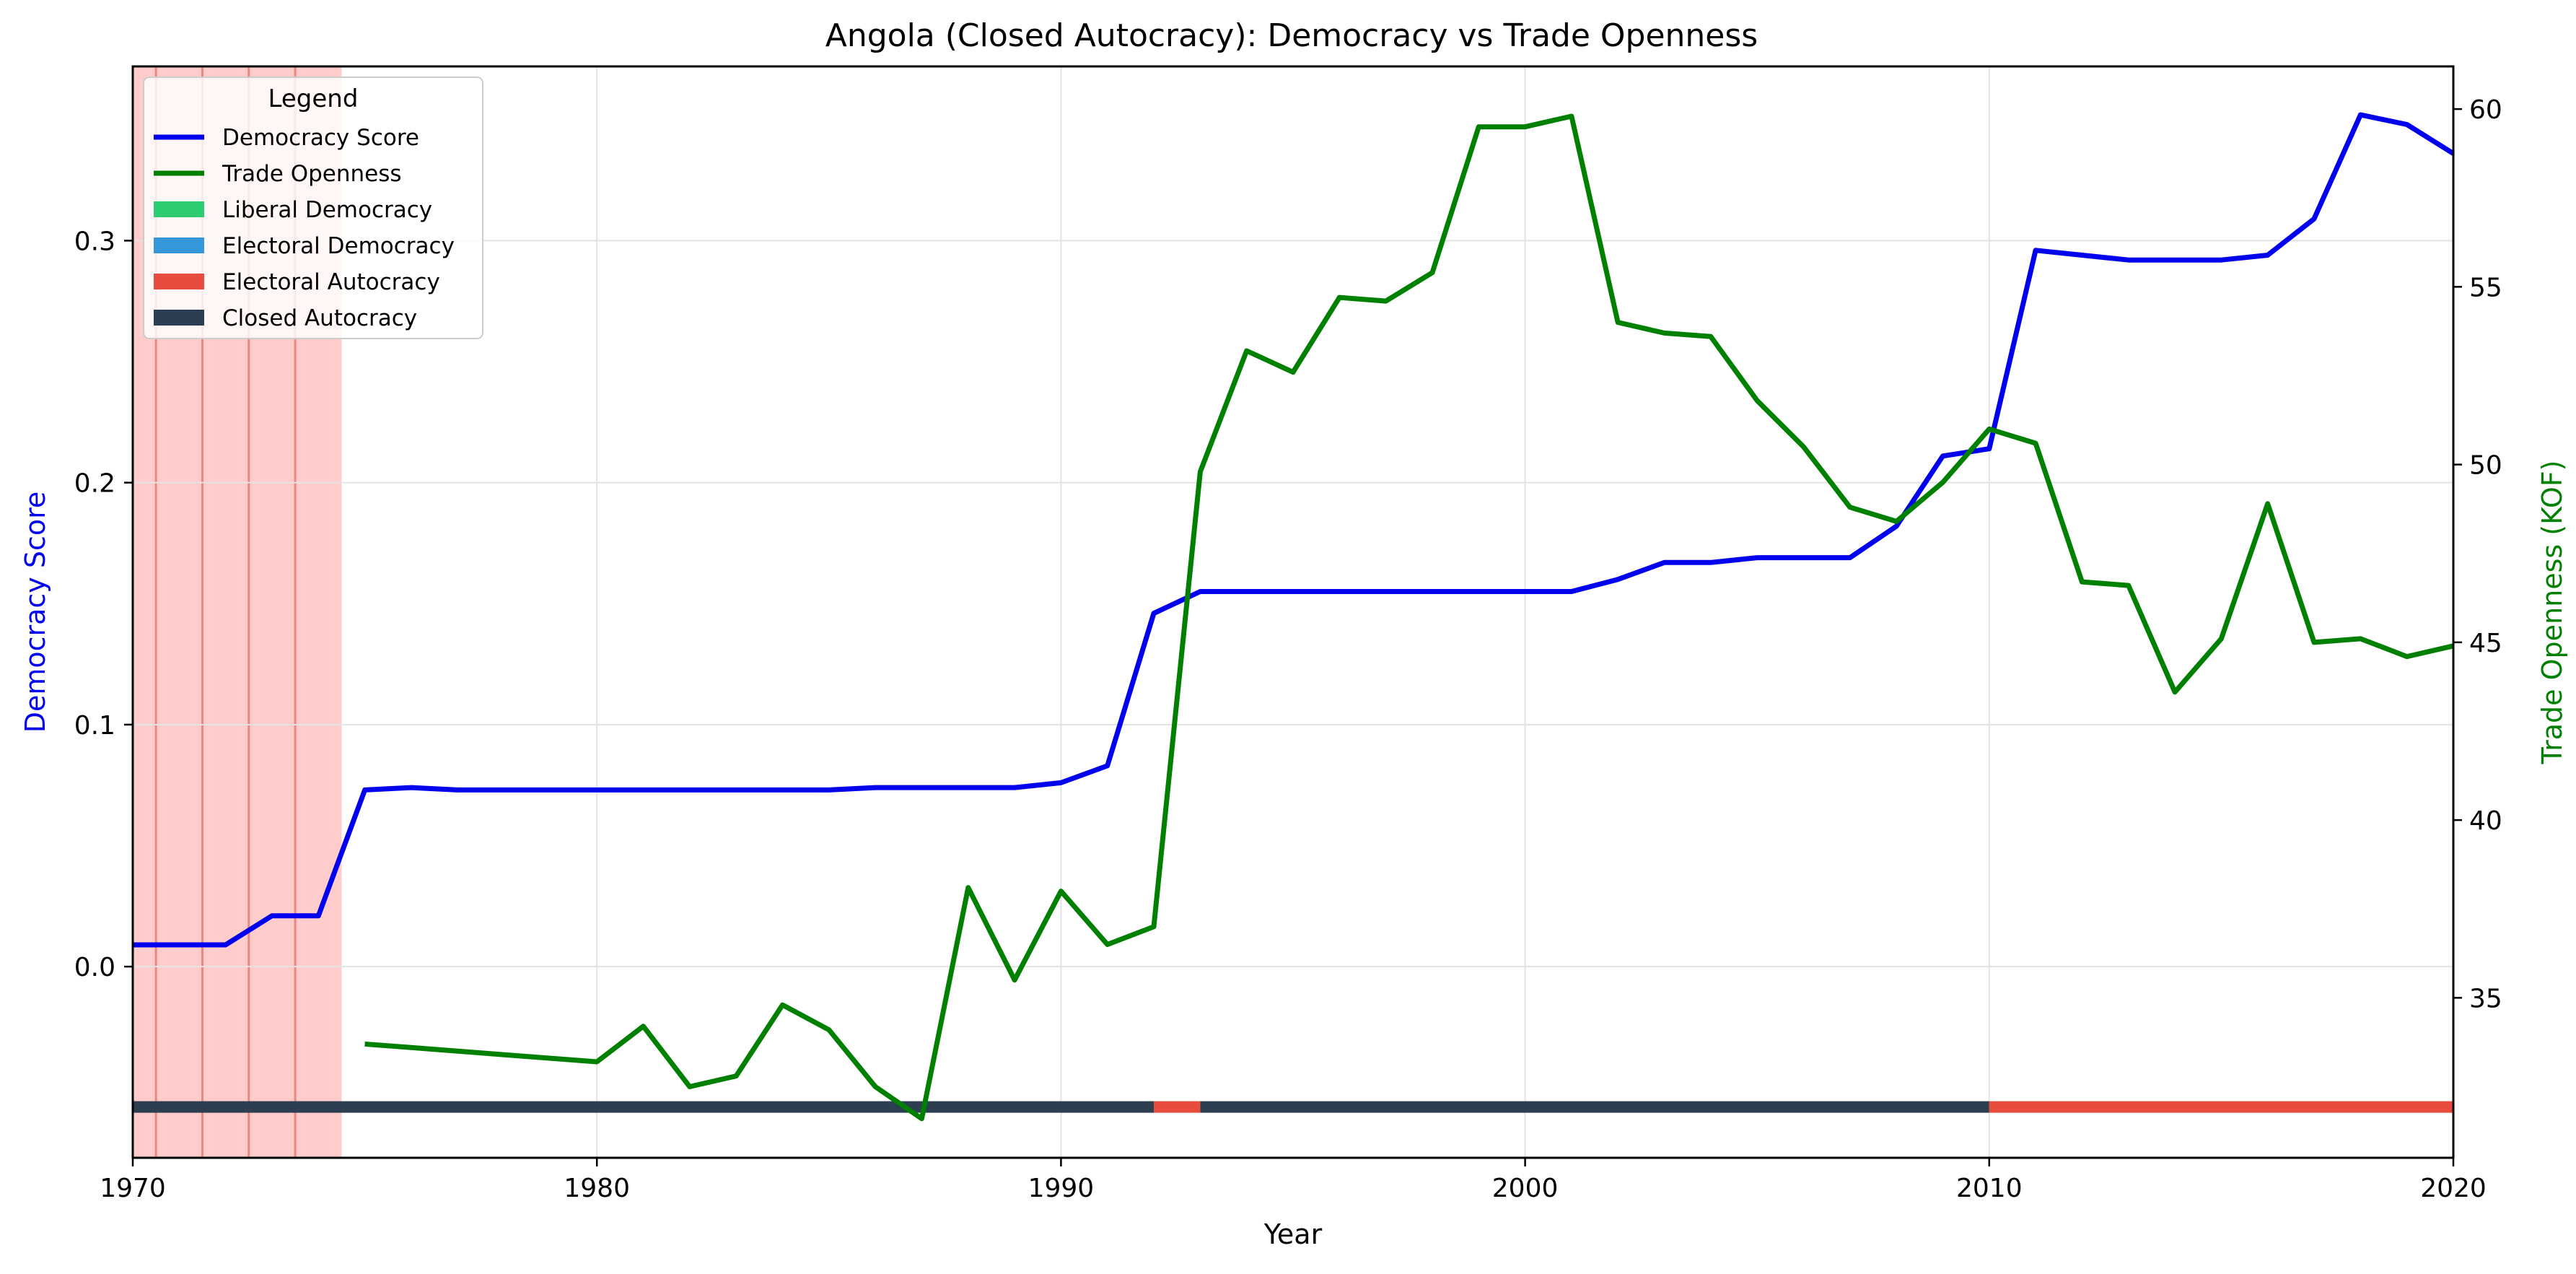  Describe the element at coordinates (597, 1189) in the screenshot. I see `x-tick-label: 1980` at that location.